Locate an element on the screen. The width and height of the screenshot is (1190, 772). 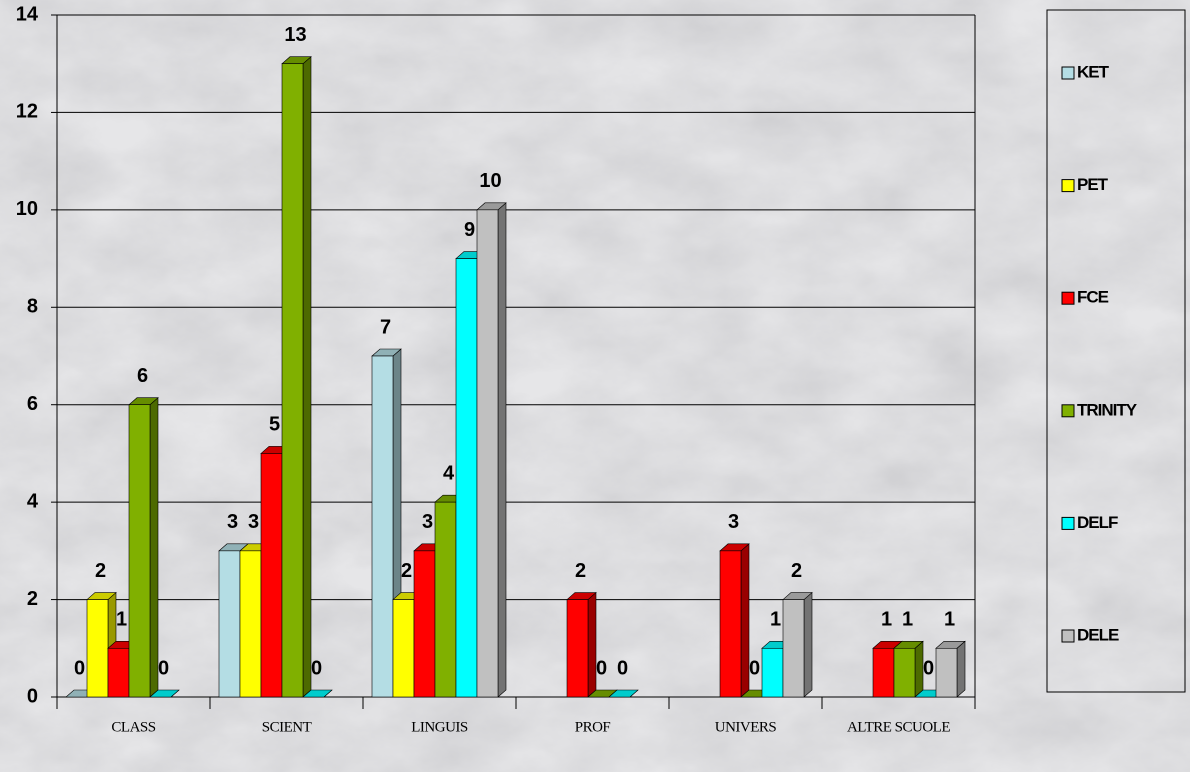
data-label: 6 is located at coordinates (142, 376).